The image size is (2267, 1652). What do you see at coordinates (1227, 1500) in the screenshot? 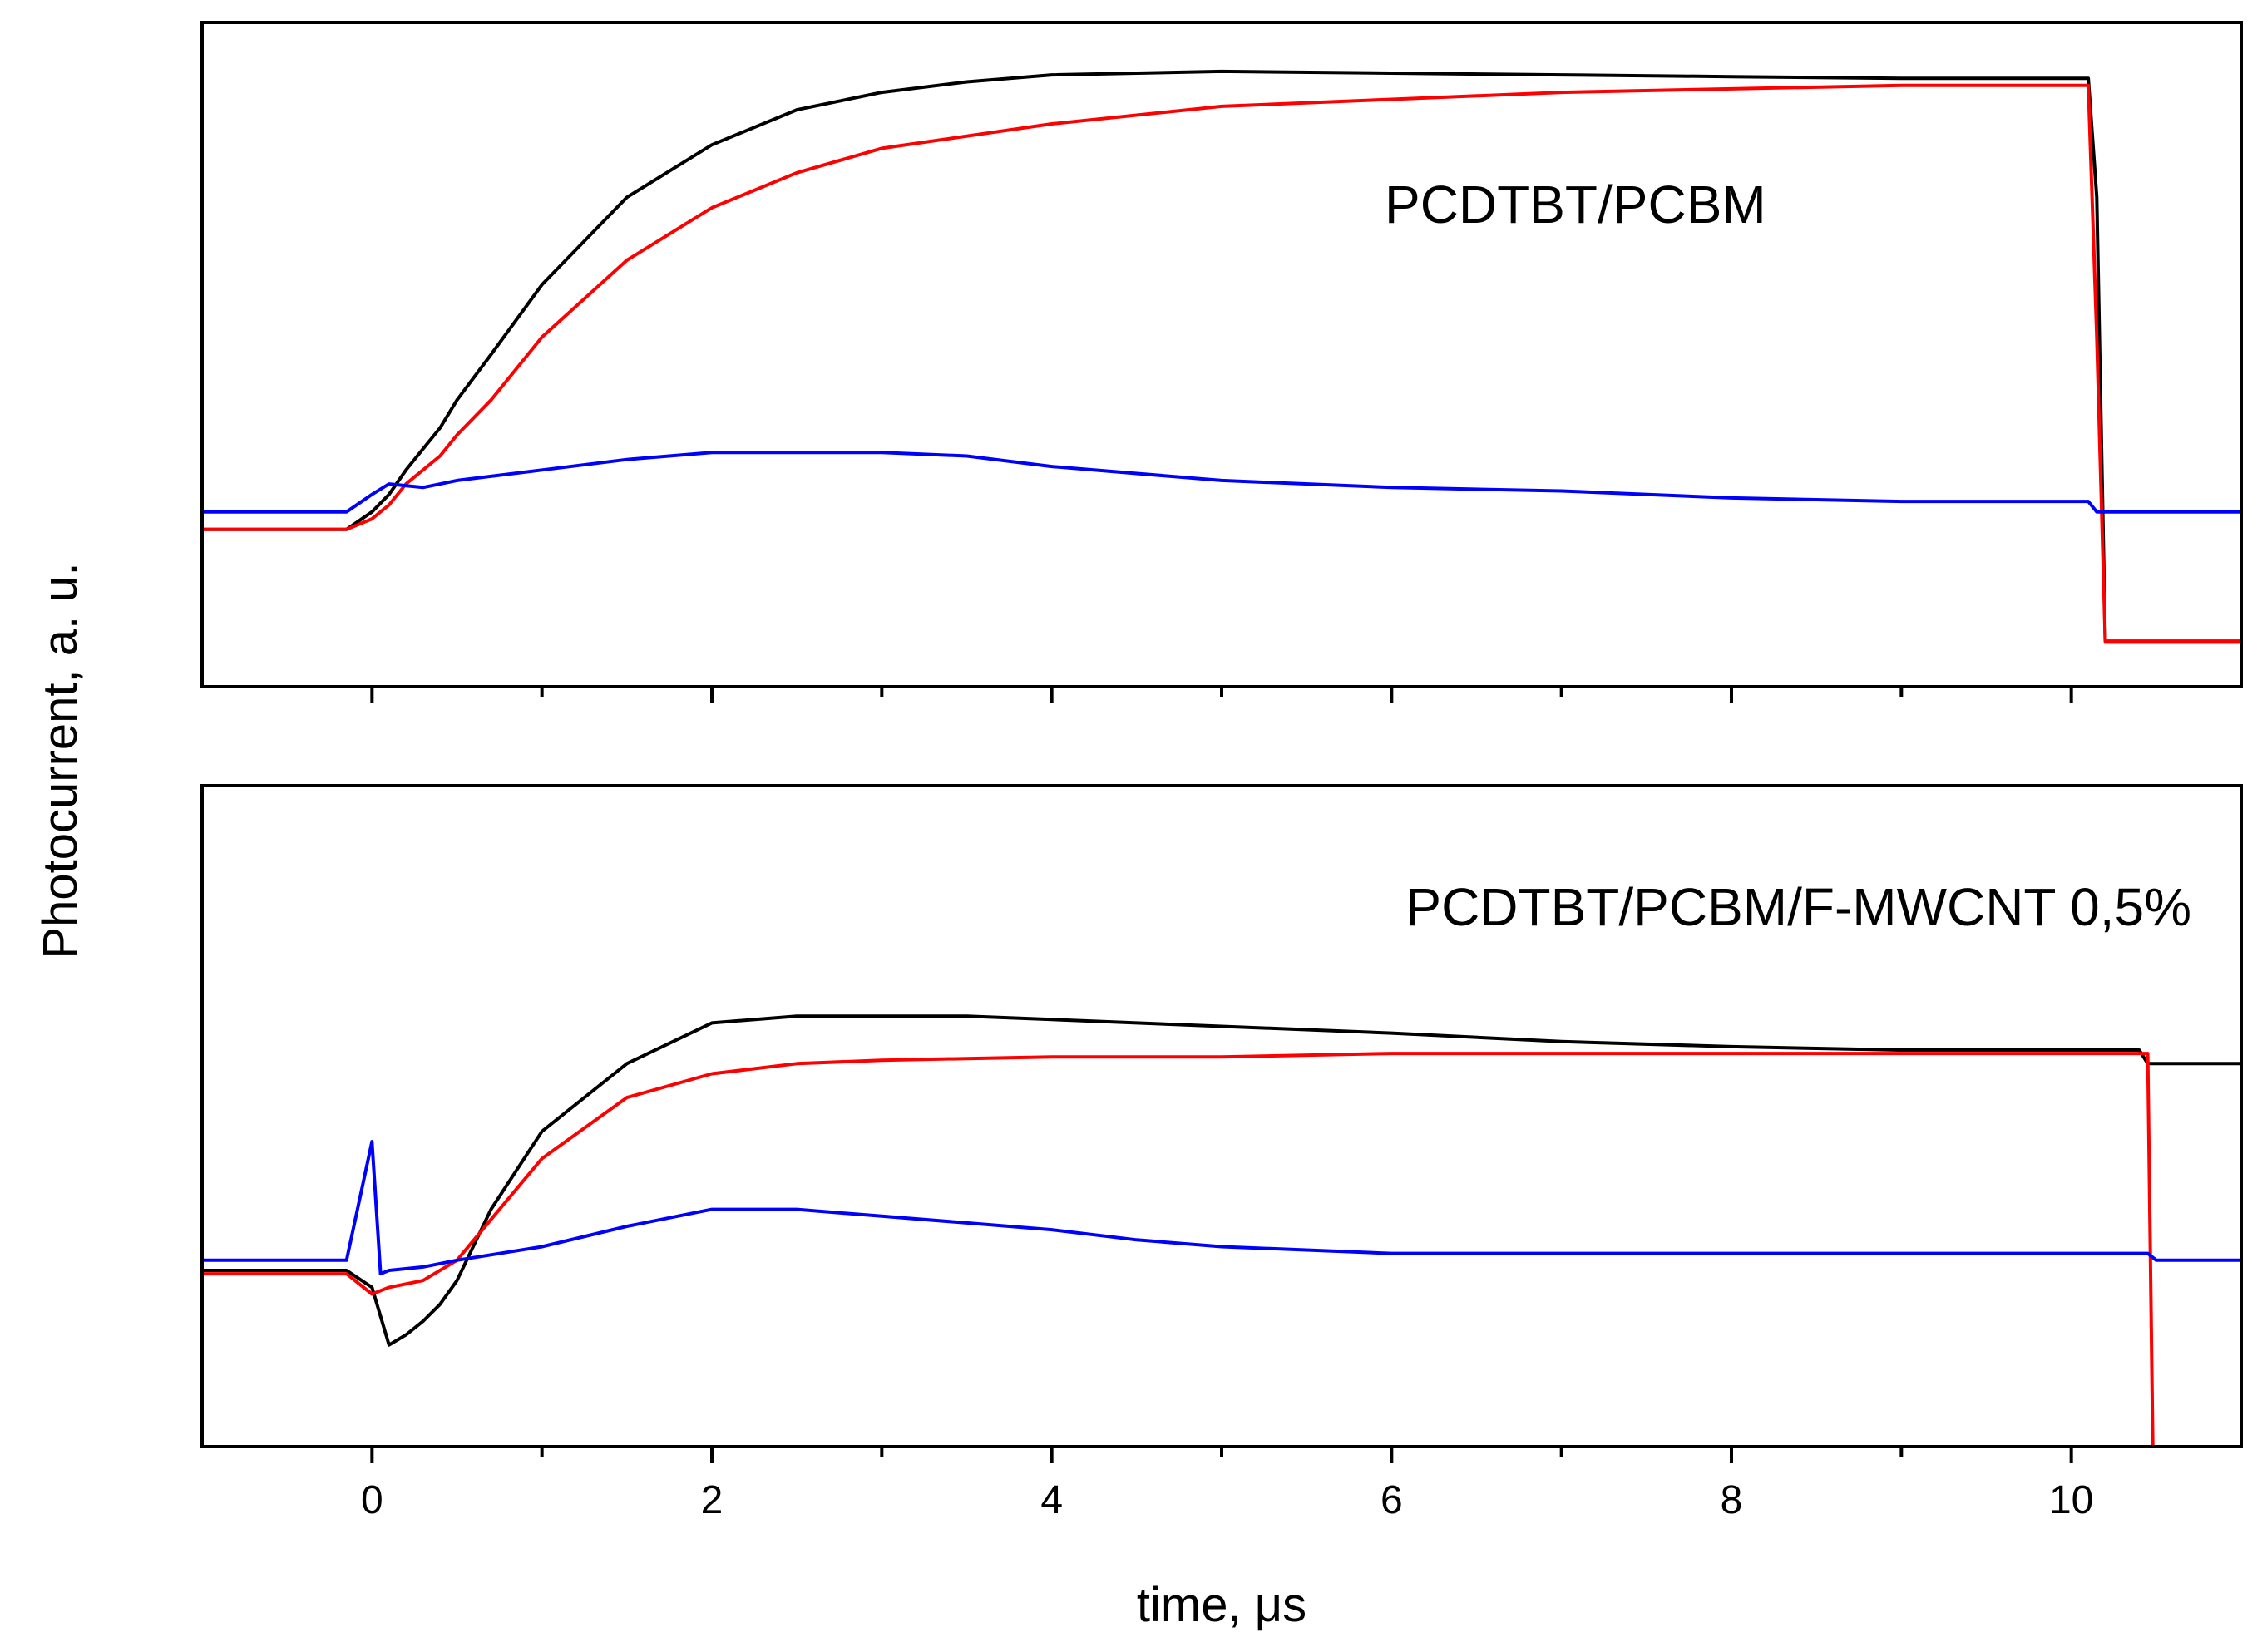
I see `bottom-x-tick-labels: 0 2 4 6 8 10` at bounding box center [1227, 1500].